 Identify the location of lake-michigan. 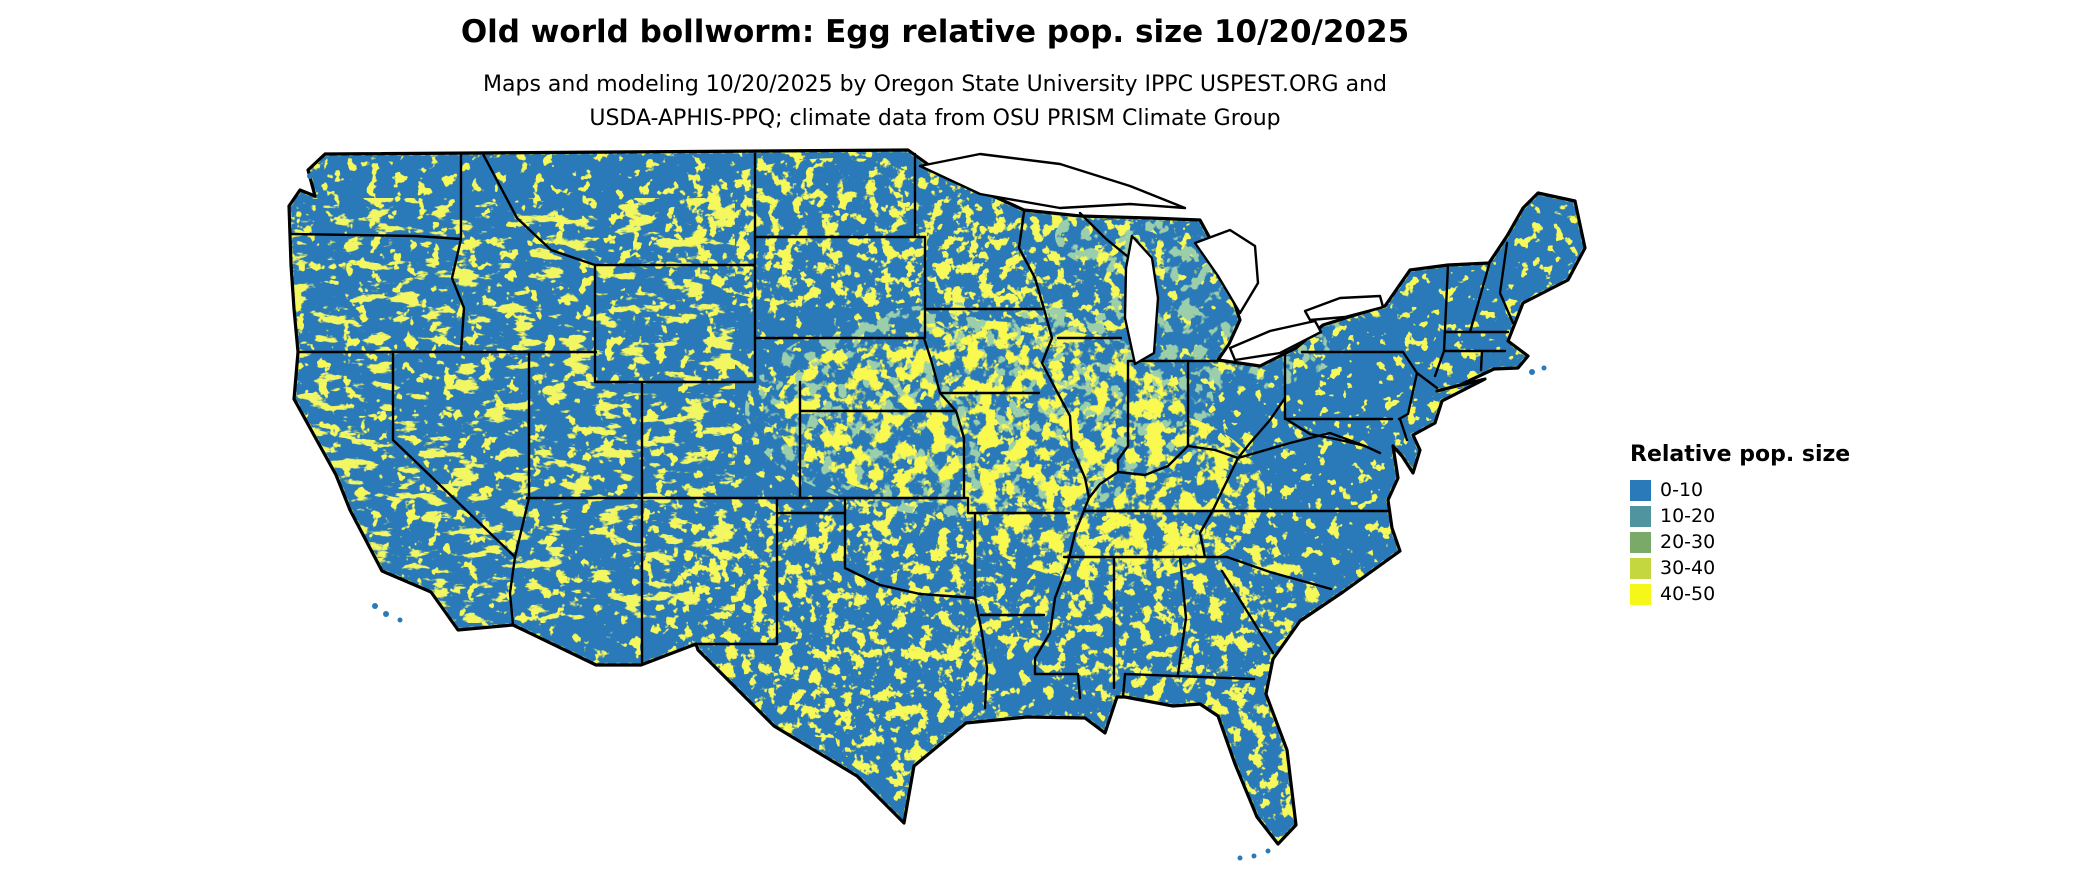
(1141, 300).